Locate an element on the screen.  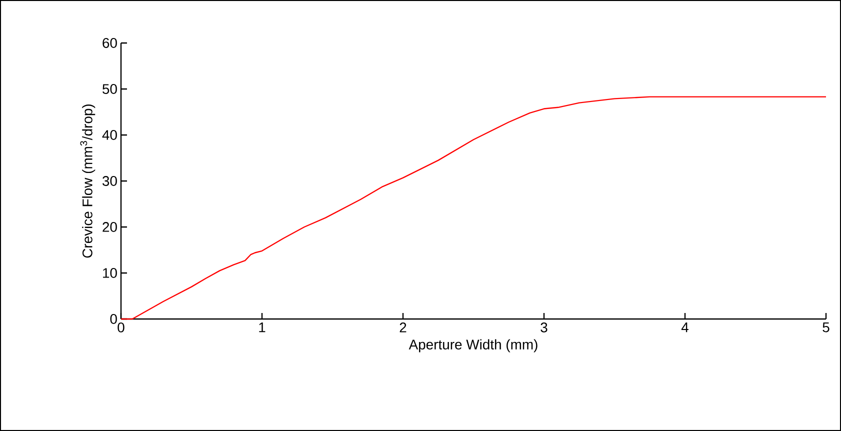
x-tick-label: 3 is located at coordinates (544, 327).